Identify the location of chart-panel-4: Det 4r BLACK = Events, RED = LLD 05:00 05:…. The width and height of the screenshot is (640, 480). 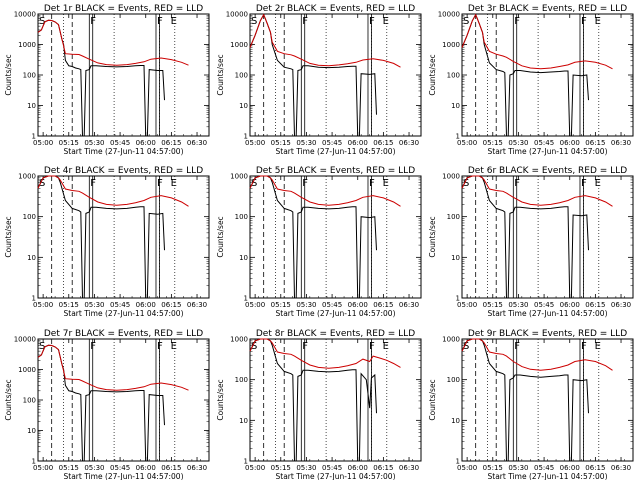
(107, 242).